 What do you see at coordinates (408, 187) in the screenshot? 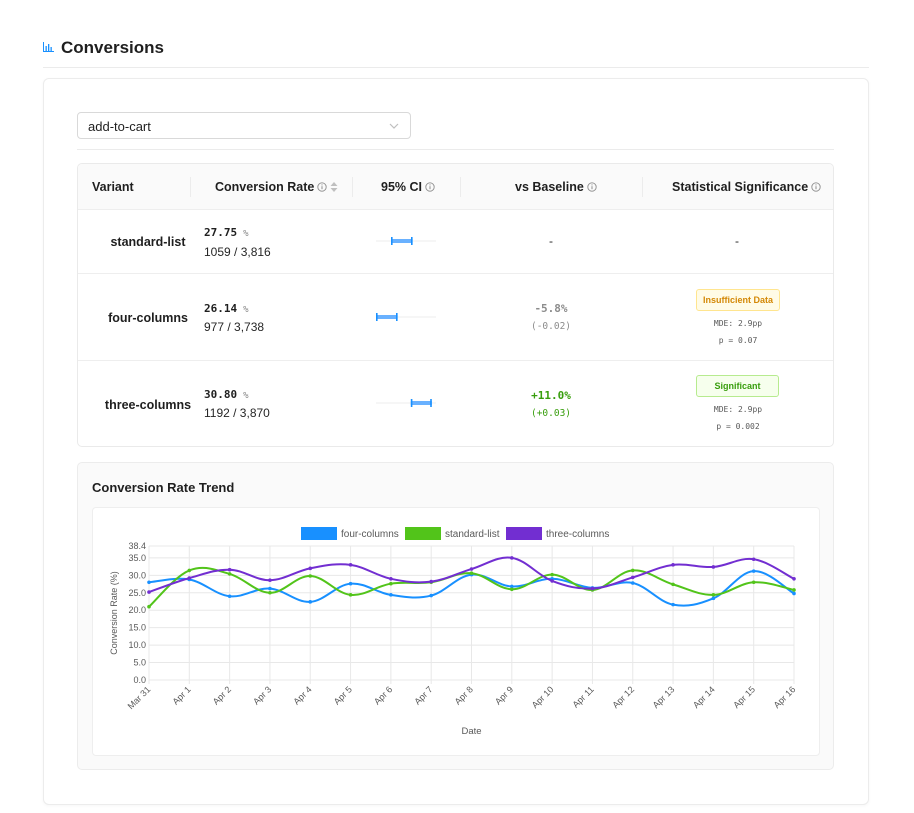
I see `column-header-ci: 95% CI` at bounding box center [408, 187].